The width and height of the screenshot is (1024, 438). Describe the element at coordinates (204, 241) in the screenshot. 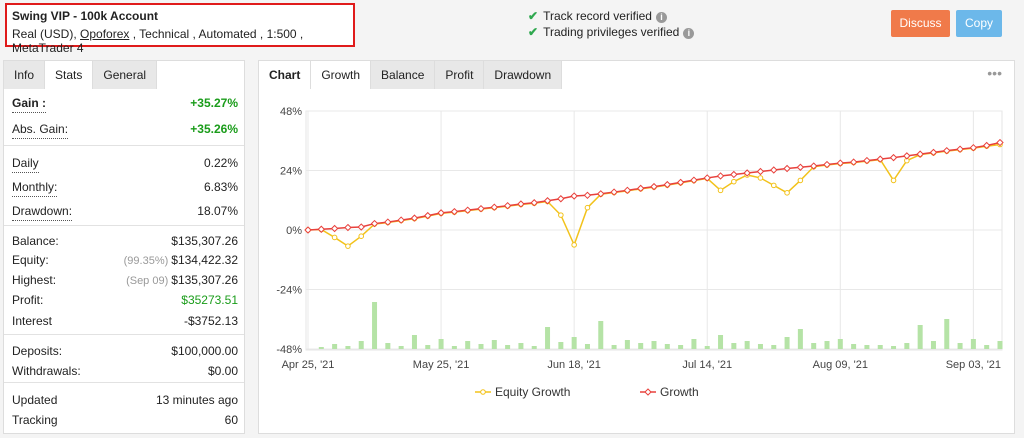

I see `stat-value: $135,307.26` at that location.